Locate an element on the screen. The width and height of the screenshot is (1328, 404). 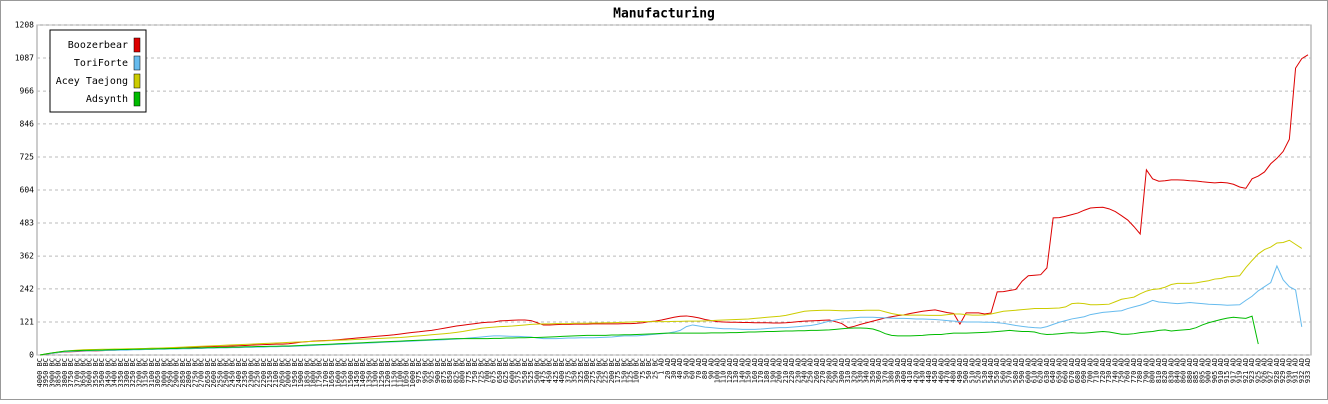
series-line is located at coordinates (649, 335).